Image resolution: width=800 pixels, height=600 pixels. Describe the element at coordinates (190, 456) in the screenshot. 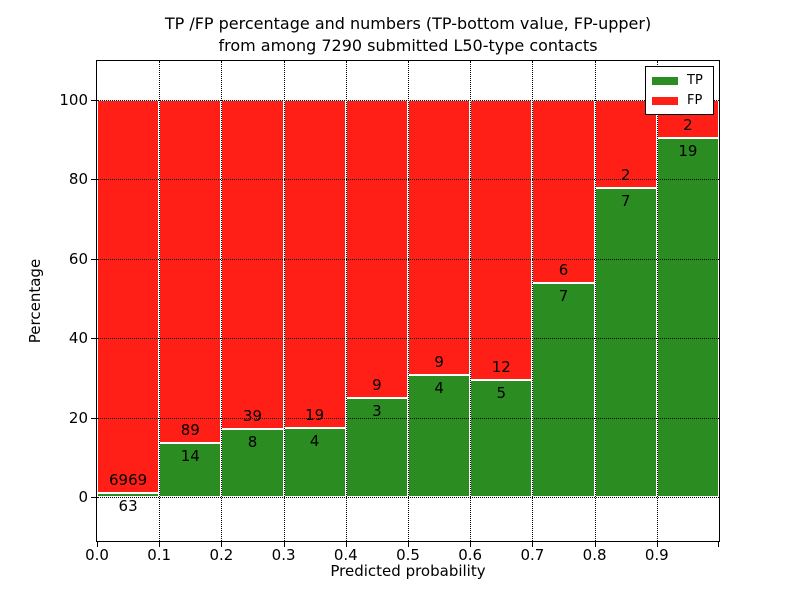

I see `bar-label-tp-count: 14` at that location.